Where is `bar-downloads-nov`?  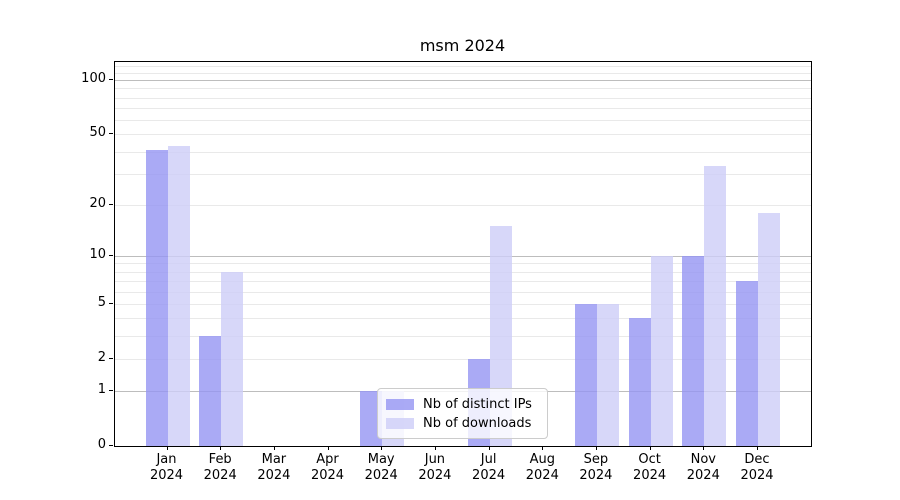
bar-downloads-nov is located at coordinates (715, 306).